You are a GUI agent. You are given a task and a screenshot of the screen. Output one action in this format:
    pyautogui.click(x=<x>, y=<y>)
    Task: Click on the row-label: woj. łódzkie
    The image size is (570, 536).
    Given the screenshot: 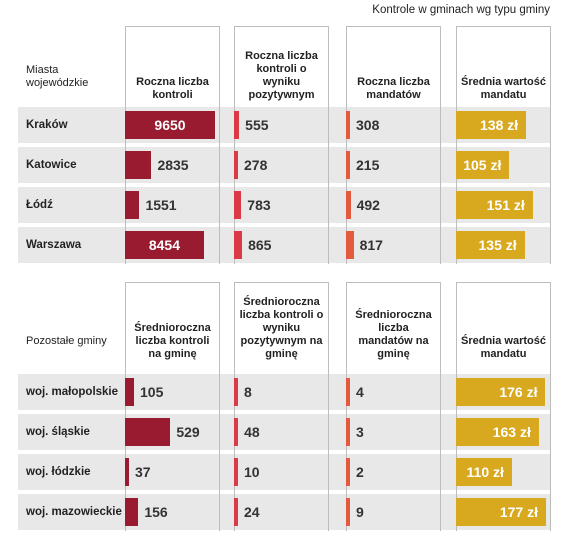 What is the action you would take?
    pyautogui.click(x=58, y=472)
    